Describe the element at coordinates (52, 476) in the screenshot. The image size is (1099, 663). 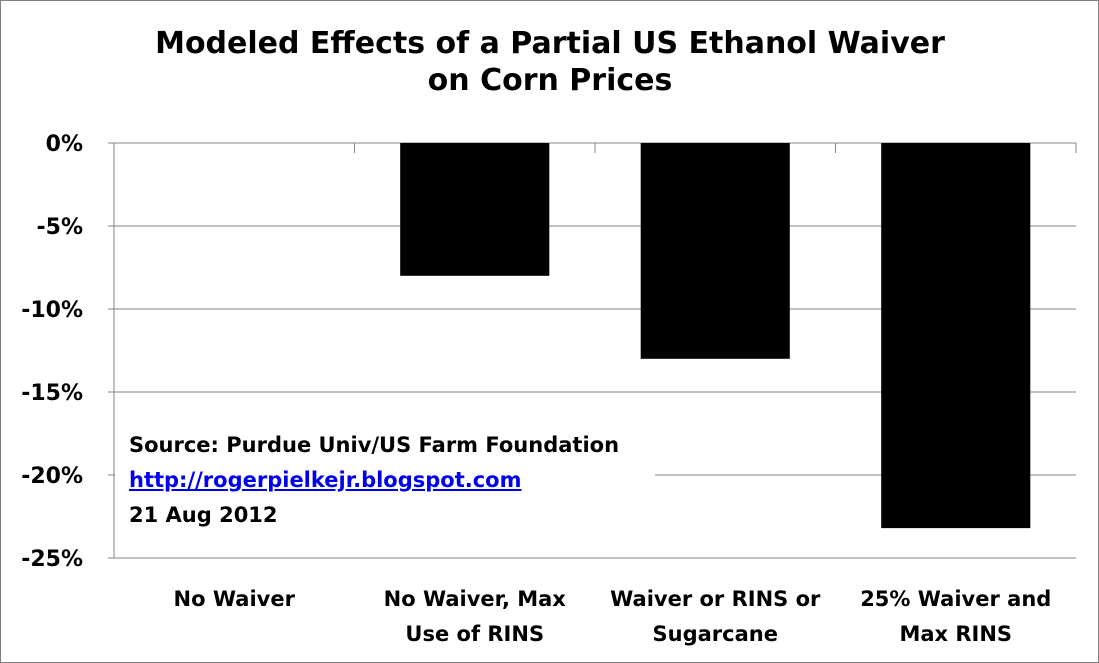
I see `y-tick-label: -20%` at that location.